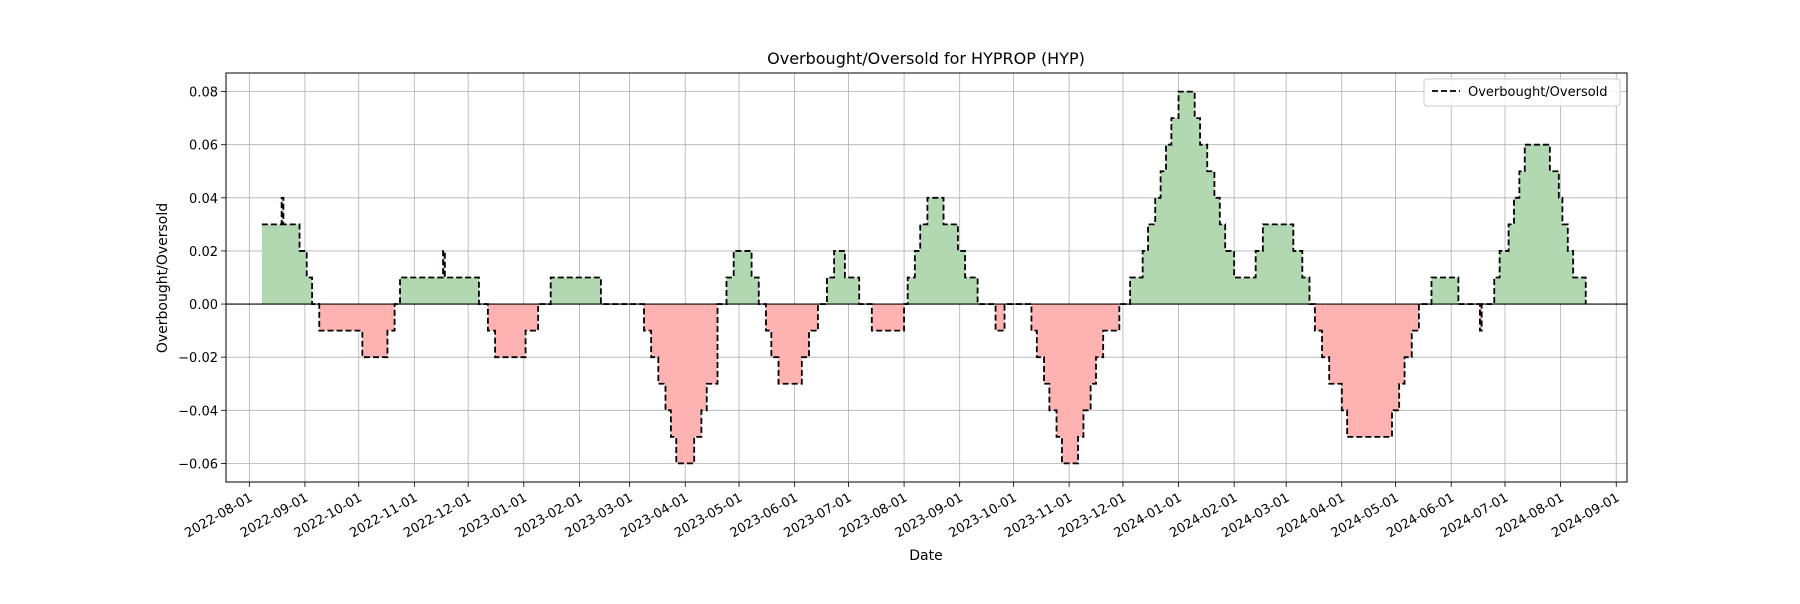  I want to click on legend: Overbought/Oversold, so click(1522, 92).